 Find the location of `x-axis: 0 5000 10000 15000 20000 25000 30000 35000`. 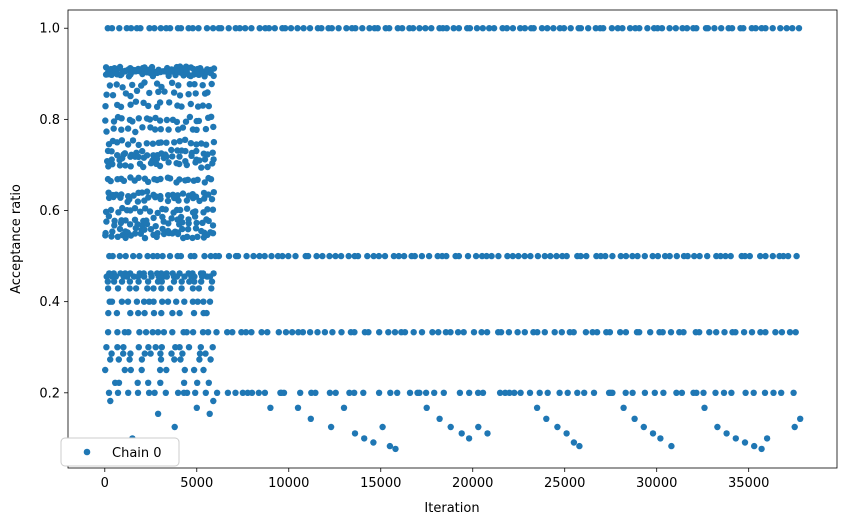

x-axis: 0 5000 10000 15000 20000 25000 30000 35000 is located at coordinates (435, 479).